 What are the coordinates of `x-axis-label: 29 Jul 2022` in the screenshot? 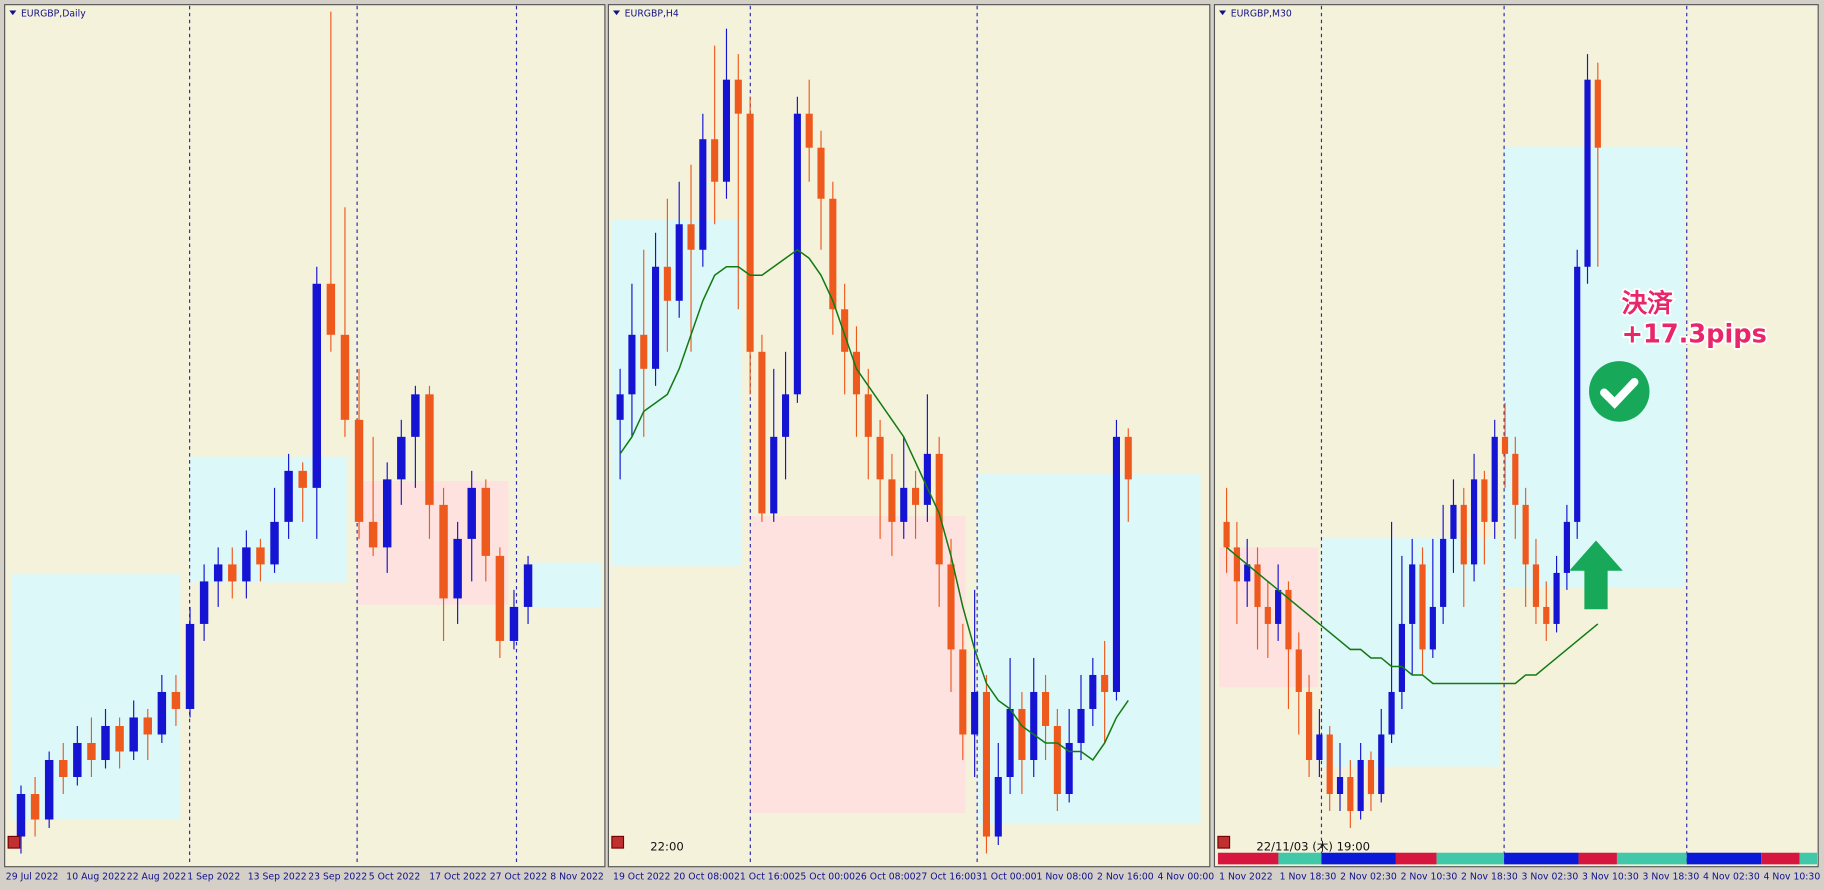 It's located at (32, 877).